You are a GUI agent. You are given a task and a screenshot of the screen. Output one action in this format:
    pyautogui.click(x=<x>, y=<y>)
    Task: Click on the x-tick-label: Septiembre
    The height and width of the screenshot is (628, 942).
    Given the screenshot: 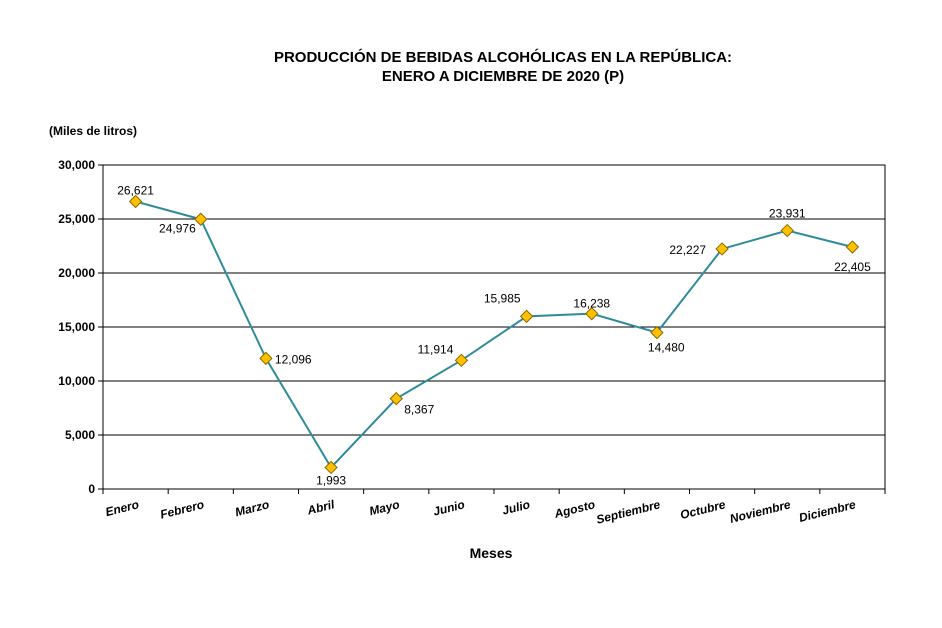 What is the action you would take?
    pyautogui.click(x=628, y=511)
    